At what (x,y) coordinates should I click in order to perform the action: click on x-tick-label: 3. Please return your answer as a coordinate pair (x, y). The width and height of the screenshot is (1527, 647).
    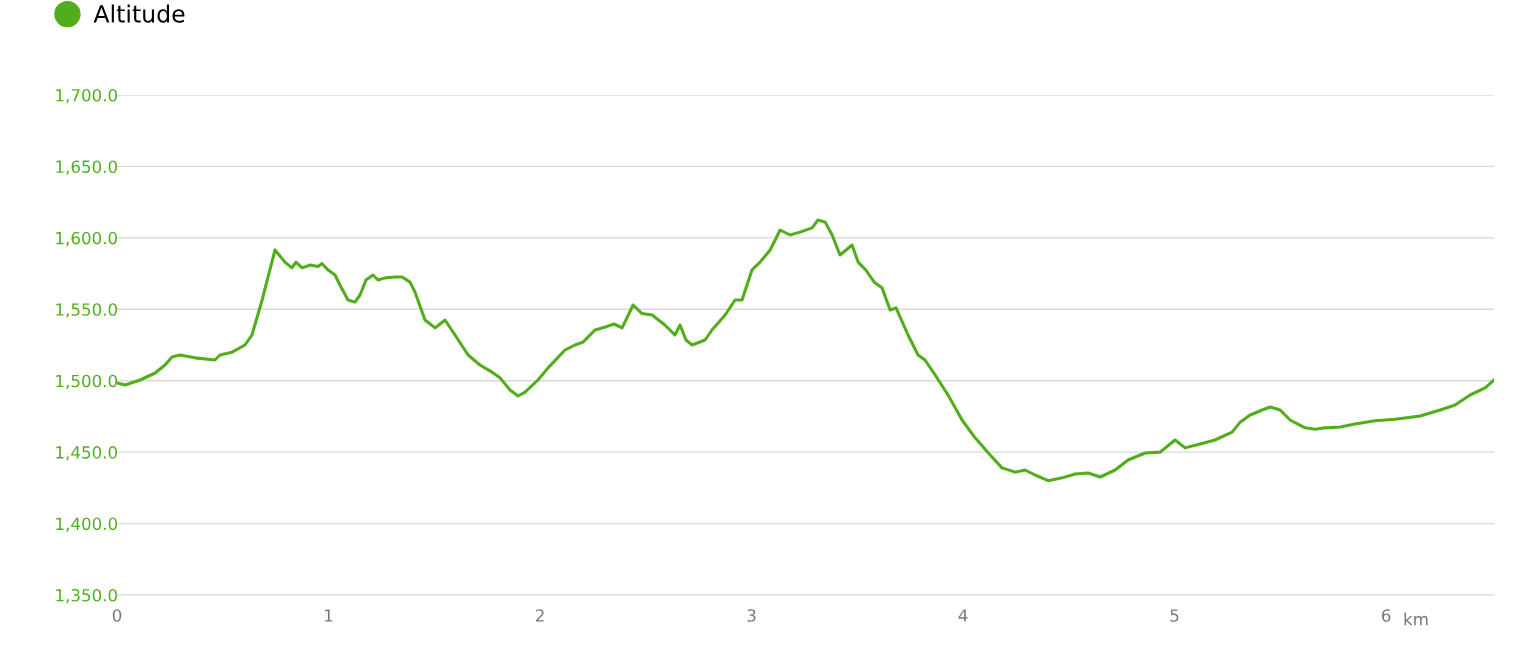
    Looking at the image, I should click on (751, 615).